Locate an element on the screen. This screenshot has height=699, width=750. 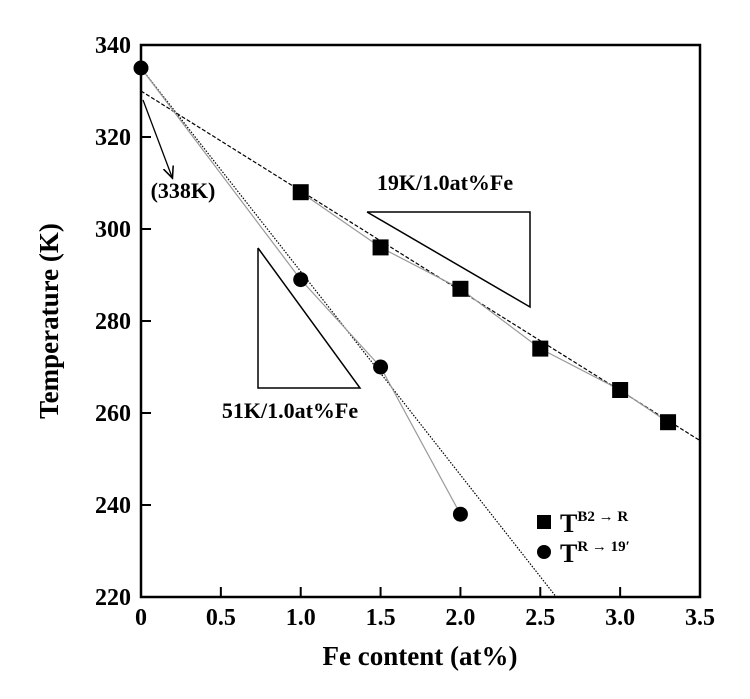
x-tick-label: 1.5 is located at coordinates (381, 618).